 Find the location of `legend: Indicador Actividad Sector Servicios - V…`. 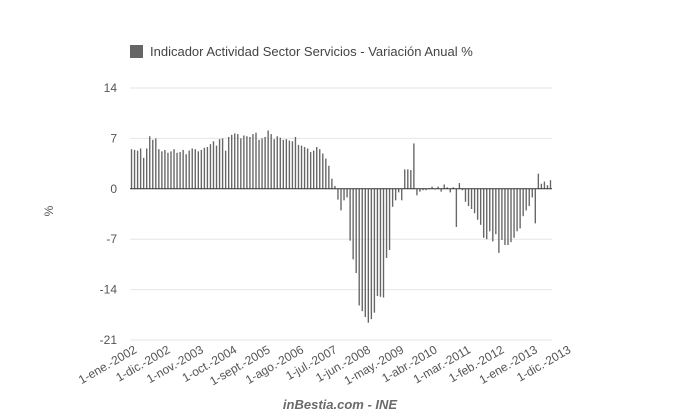

legend: Indicador Actividad Sector Servicios - V… is located at coordinates (301, 51).